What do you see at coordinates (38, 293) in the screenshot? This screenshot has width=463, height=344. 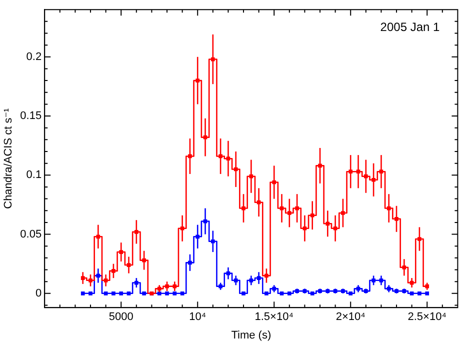 I see `y-tick-label: 0` at bounding box center [38, 293].